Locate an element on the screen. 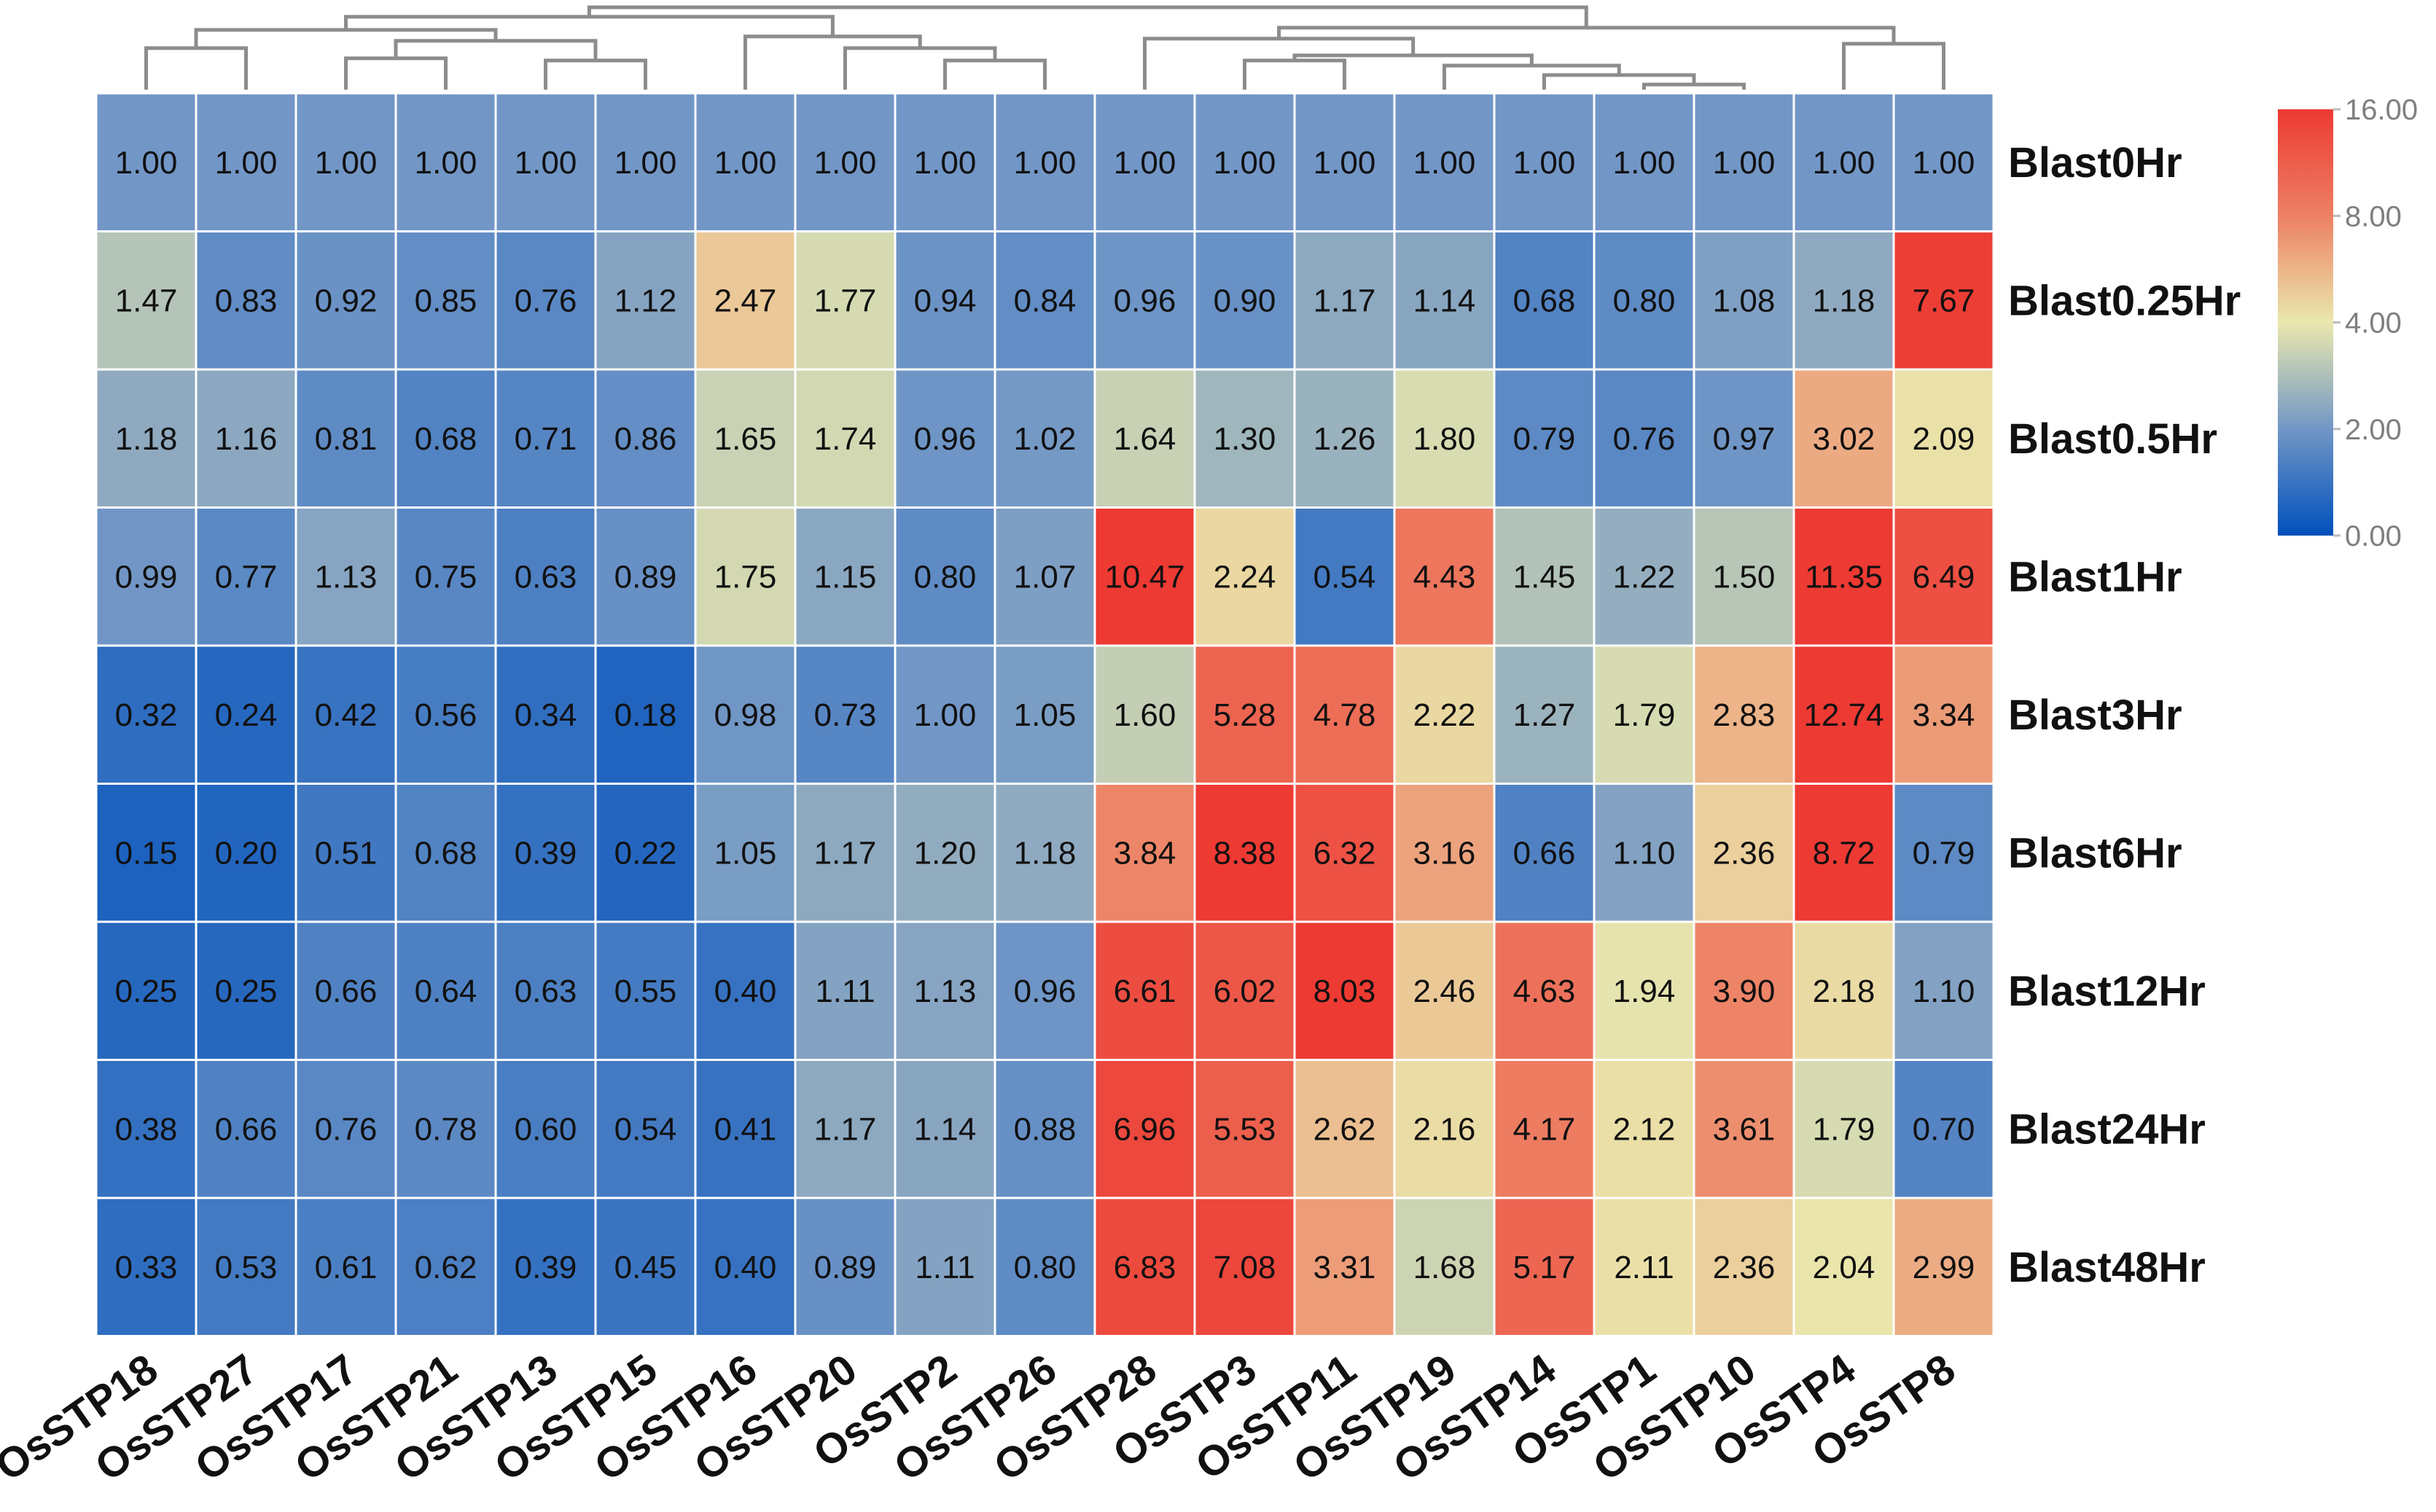  cell-value-label: 2.12 is located at coordinates (1644, 1129).